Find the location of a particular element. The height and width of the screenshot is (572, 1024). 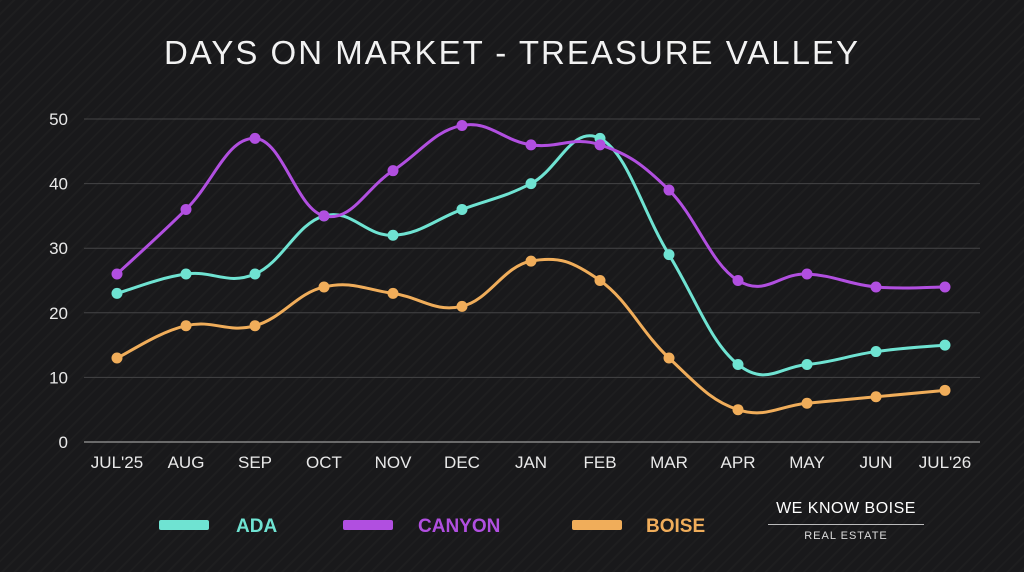

x-tick-label: APR is located at coordinates (738, 462).